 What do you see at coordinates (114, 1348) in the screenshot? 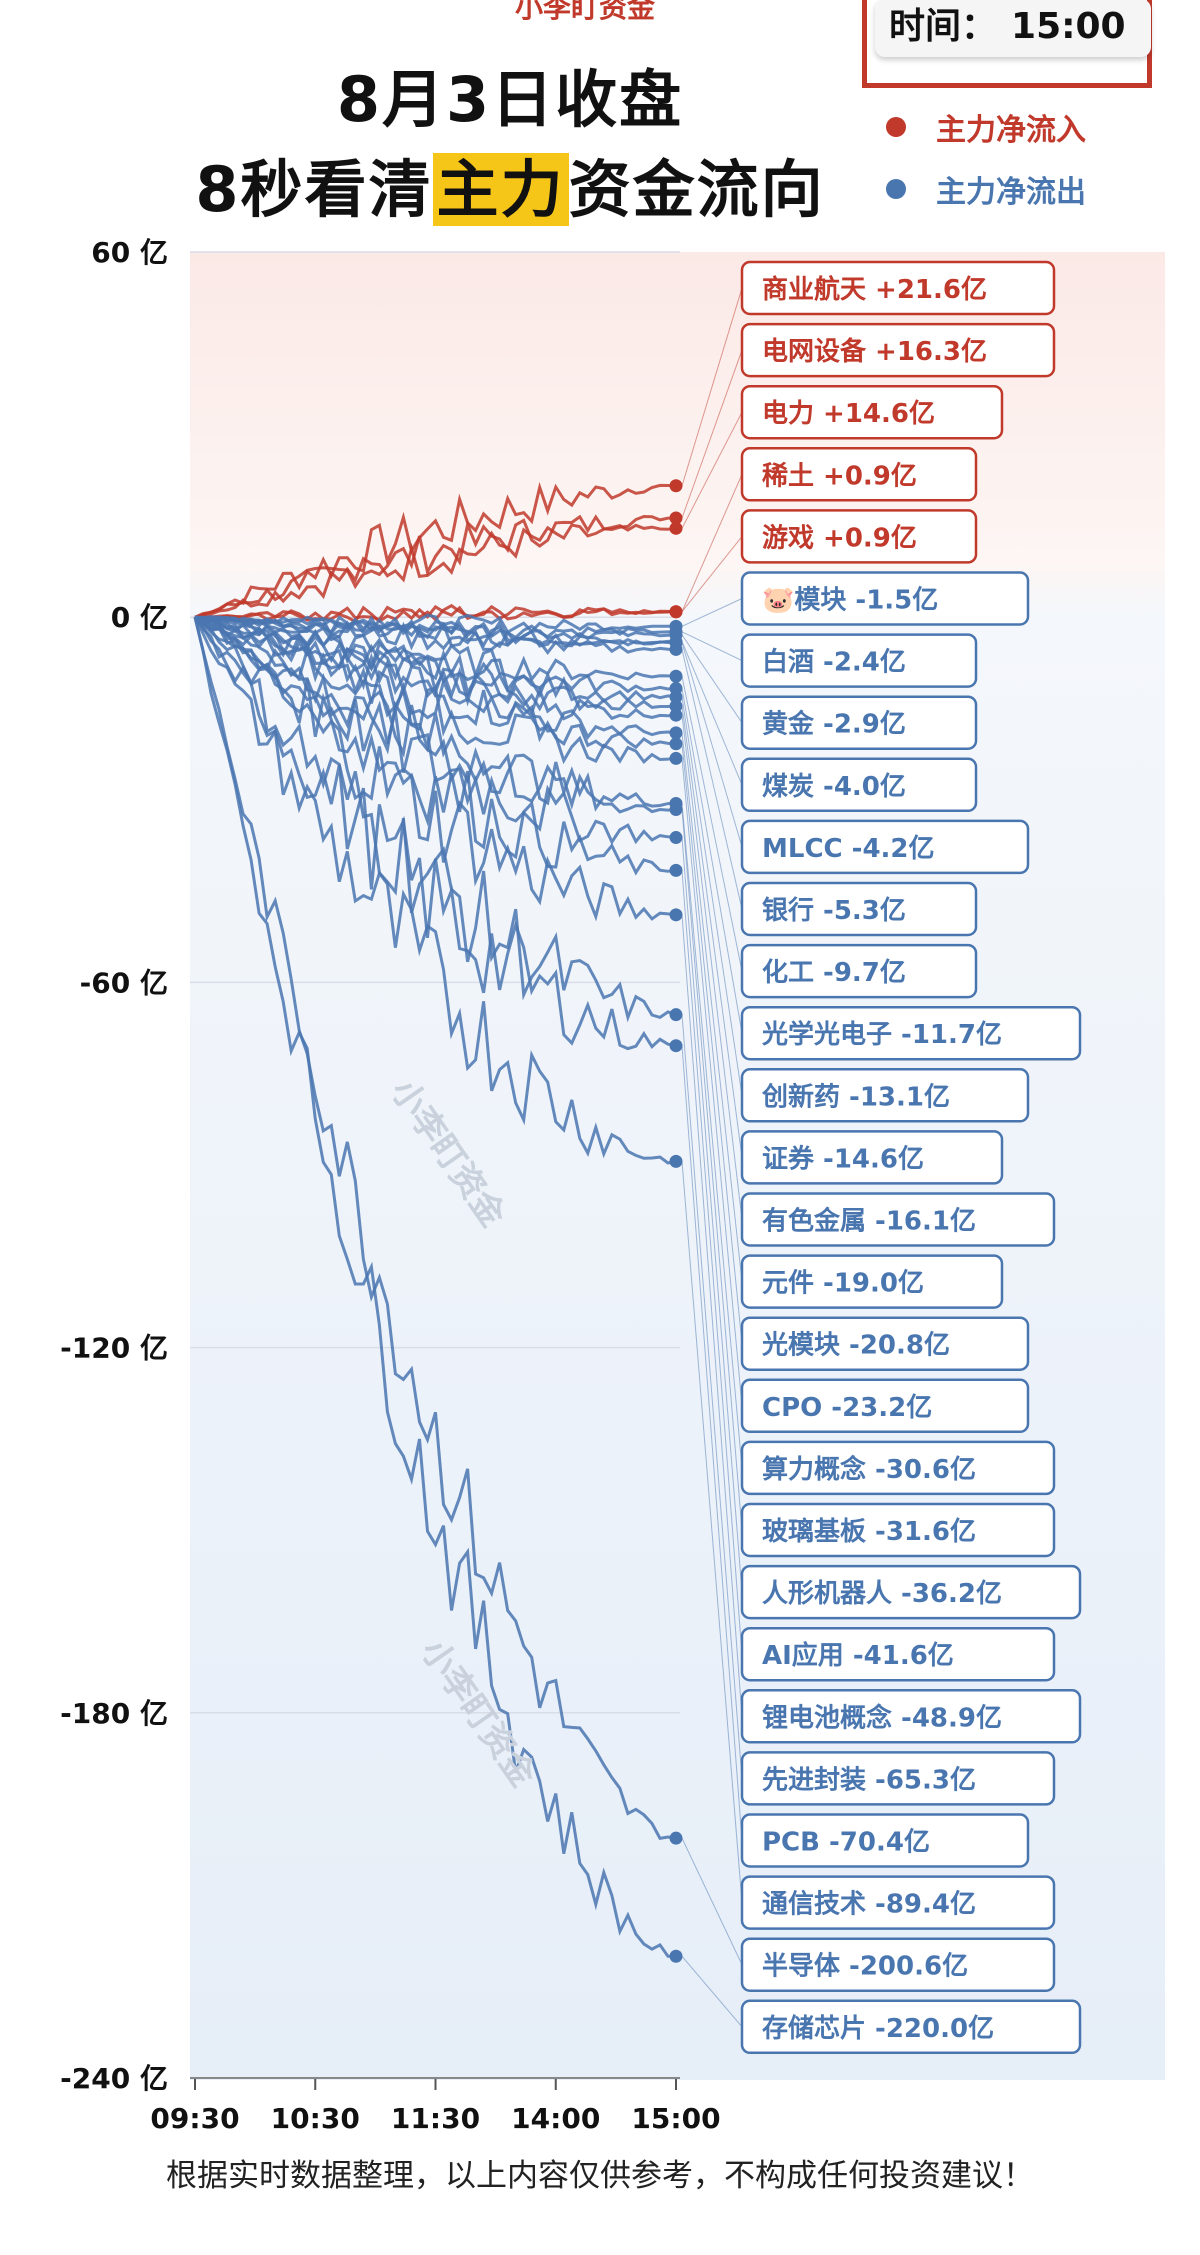
I see `y-tick-label: -120 亿` at bounding box center [114, 1348].